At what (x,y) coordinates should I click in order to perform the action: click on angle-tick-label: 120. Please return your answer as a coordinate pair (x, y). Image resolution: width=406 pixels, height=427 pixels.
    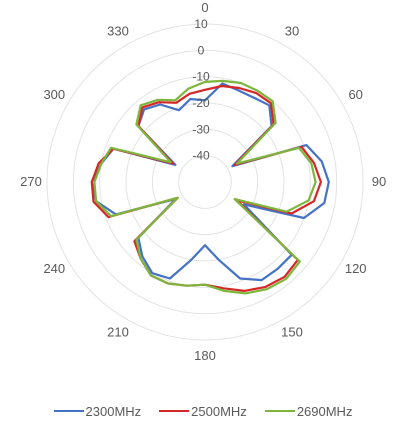
    Looking at the image, I should click on (356, 268).